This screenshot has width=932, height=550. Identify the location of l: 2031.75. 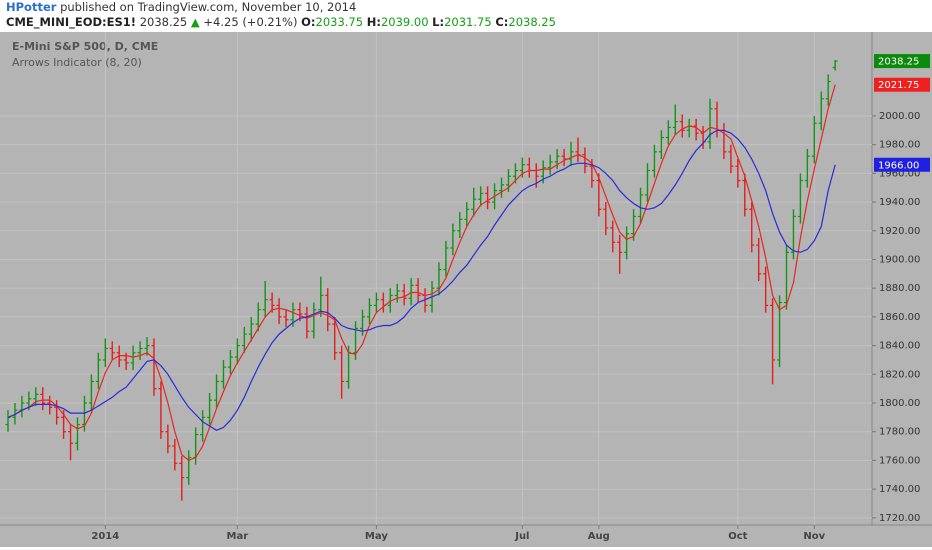
(468, 22).